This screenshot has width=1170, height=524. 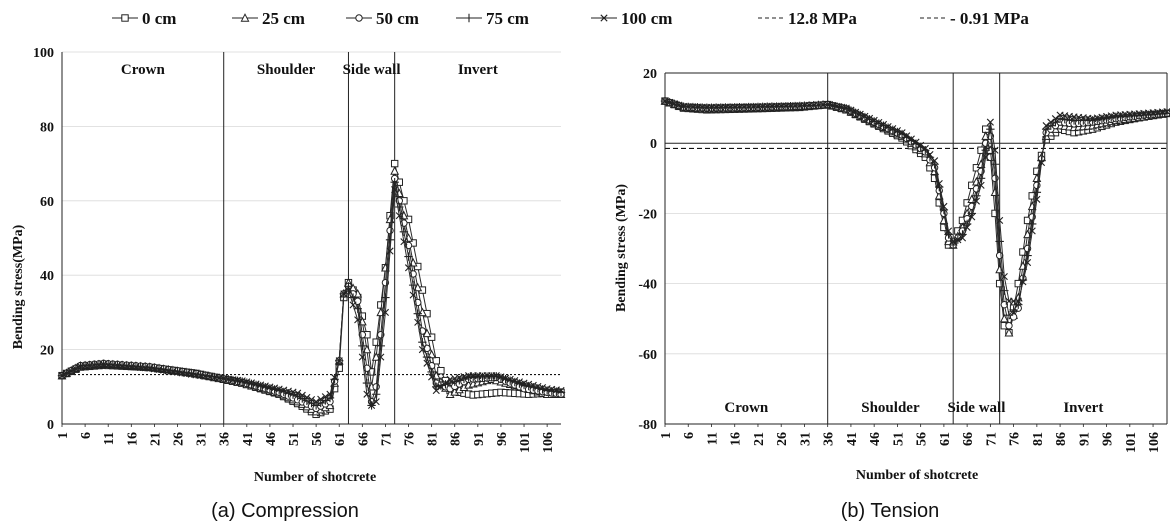 What do you see at coordinates (309, 238) in the screenshot?
I see `chart-compression-region-boundaries` at bounding box center [309, 238].